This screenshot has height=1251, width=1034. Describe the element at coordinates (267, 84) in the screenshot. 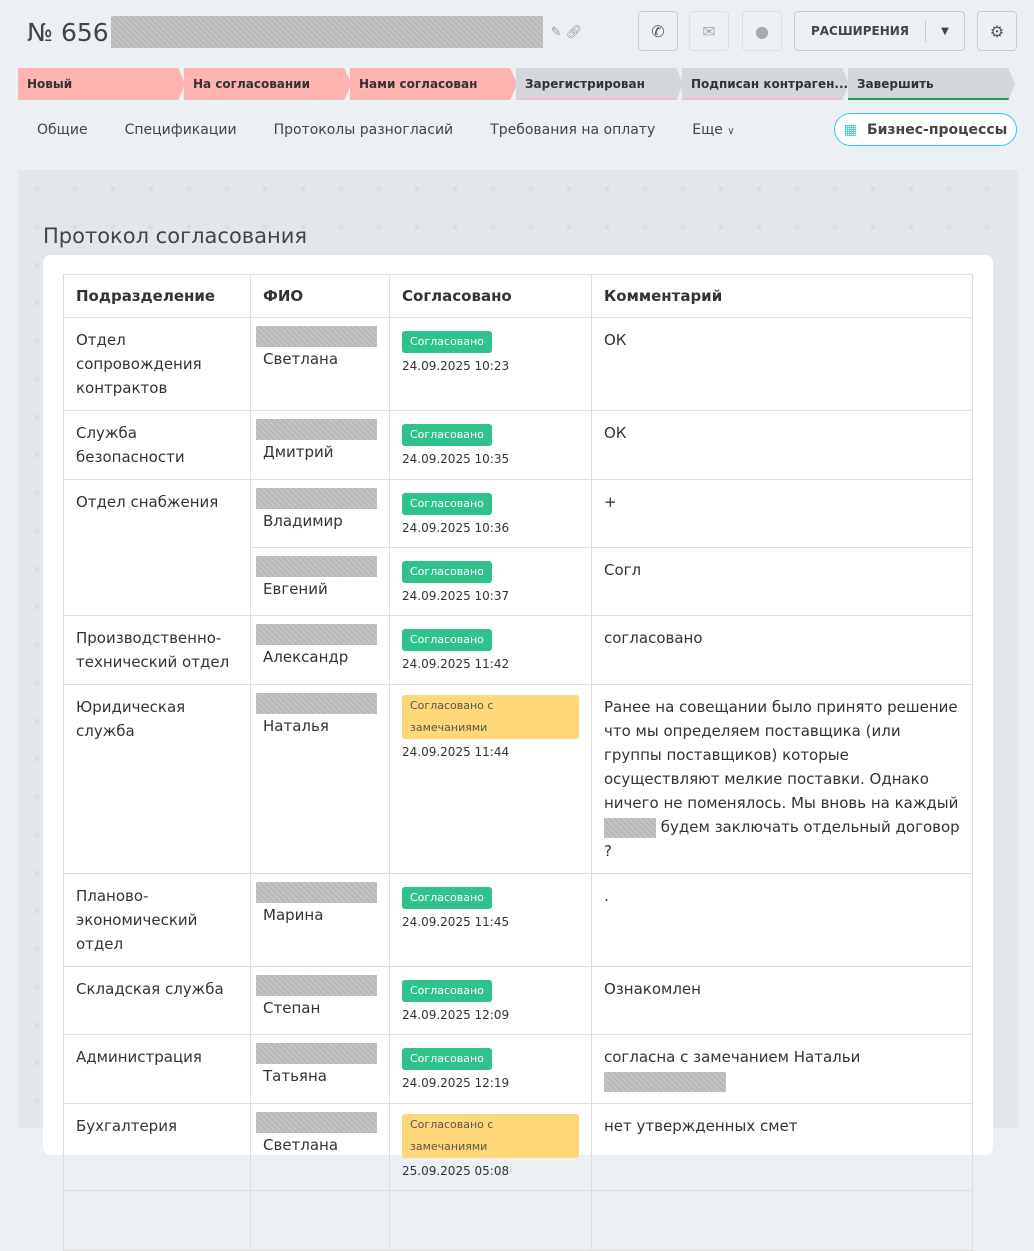

I see `stage-1: На согласовании` at that location.